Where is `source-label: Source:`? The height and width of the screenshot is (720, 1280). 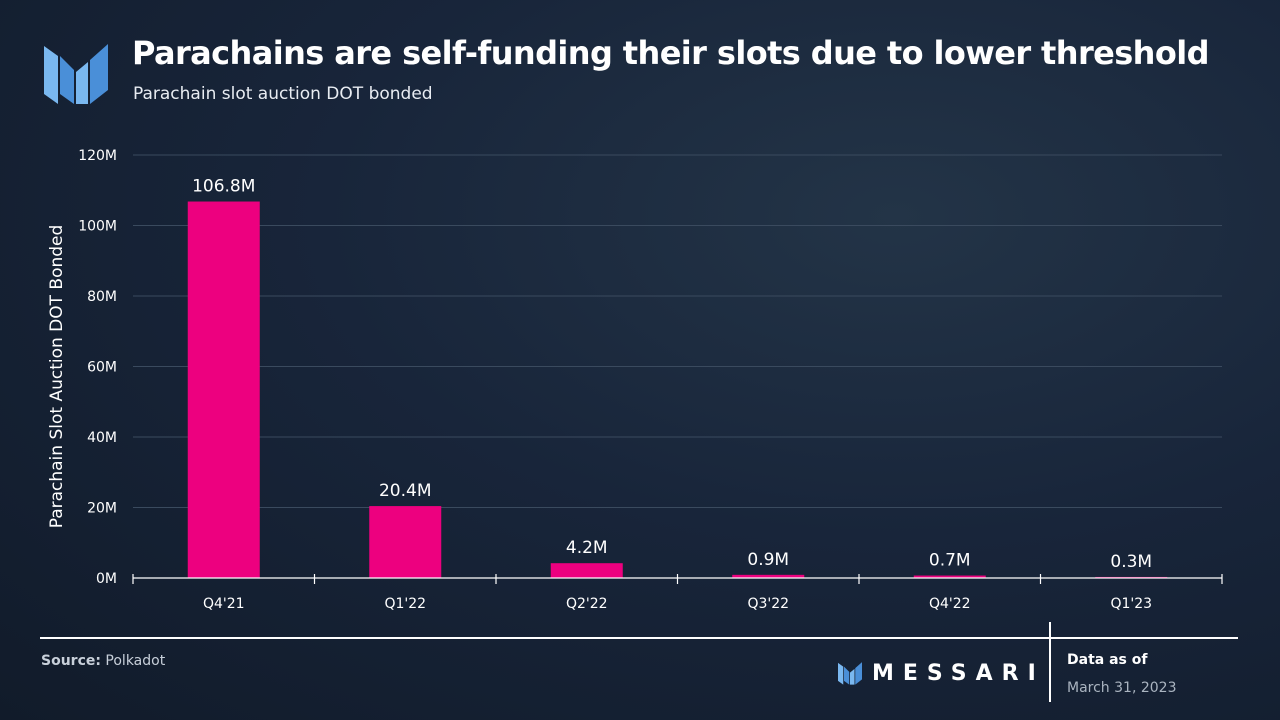
source-label: Source: is located at coordinates (71, 661).